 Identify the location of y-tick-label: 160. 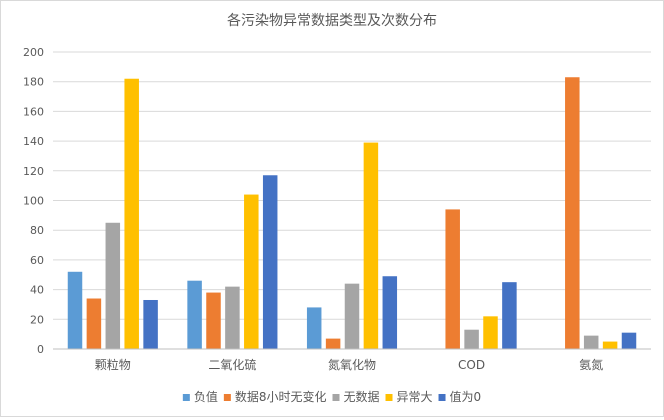
(33, 111).